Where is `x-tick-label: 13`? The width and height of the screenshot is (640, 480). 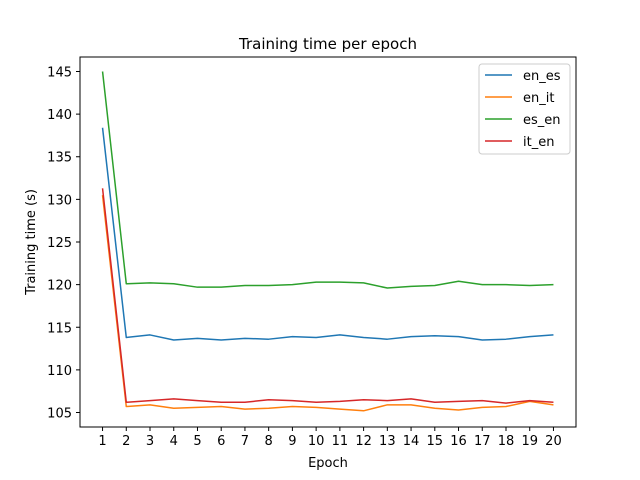
x-tick-label: 13 is located at coordinates (387, 441).